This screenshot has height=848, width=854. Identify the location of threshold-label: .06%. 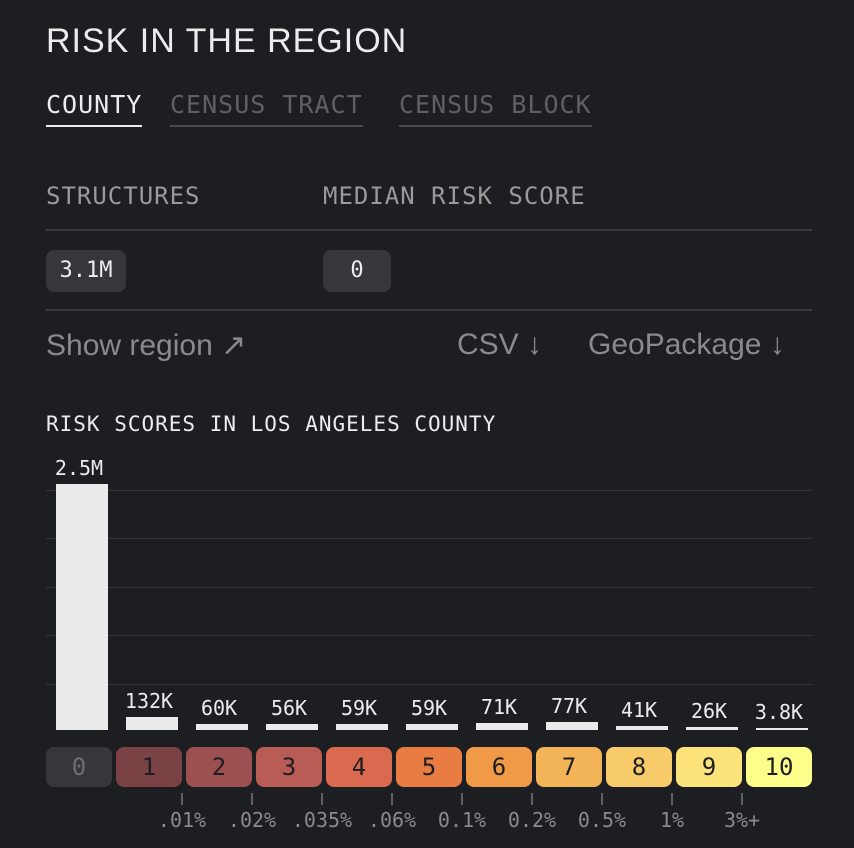
(392, 820).